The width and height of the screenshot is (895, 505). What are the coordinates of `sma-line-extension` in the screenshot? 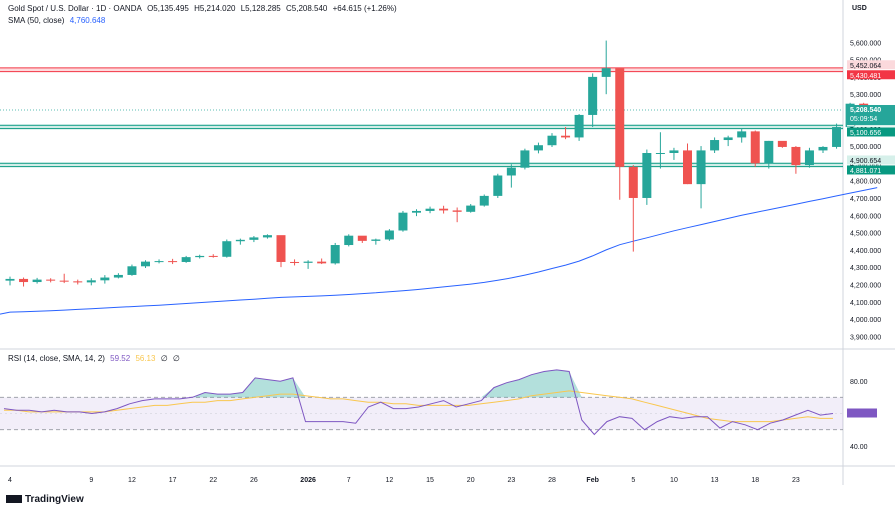 It's located at (5, 313).